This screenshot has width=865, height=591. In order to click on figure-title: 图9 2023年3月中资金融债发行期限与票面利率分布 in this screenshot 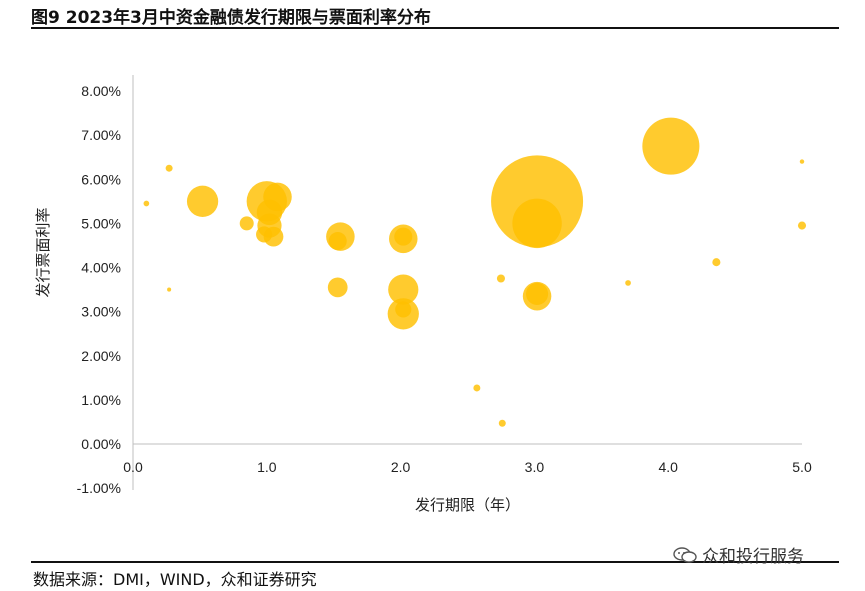, I will do `click(231, 18)`.